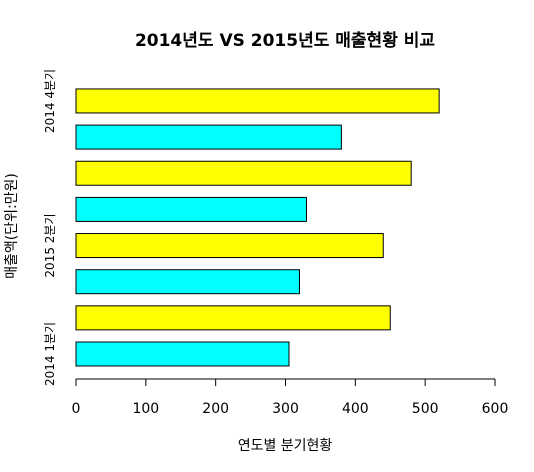 The image size is (534, 472). Describe the element at coordinates (76, 409) in the screenshot. I see `x-tick-label: 0` at that location.